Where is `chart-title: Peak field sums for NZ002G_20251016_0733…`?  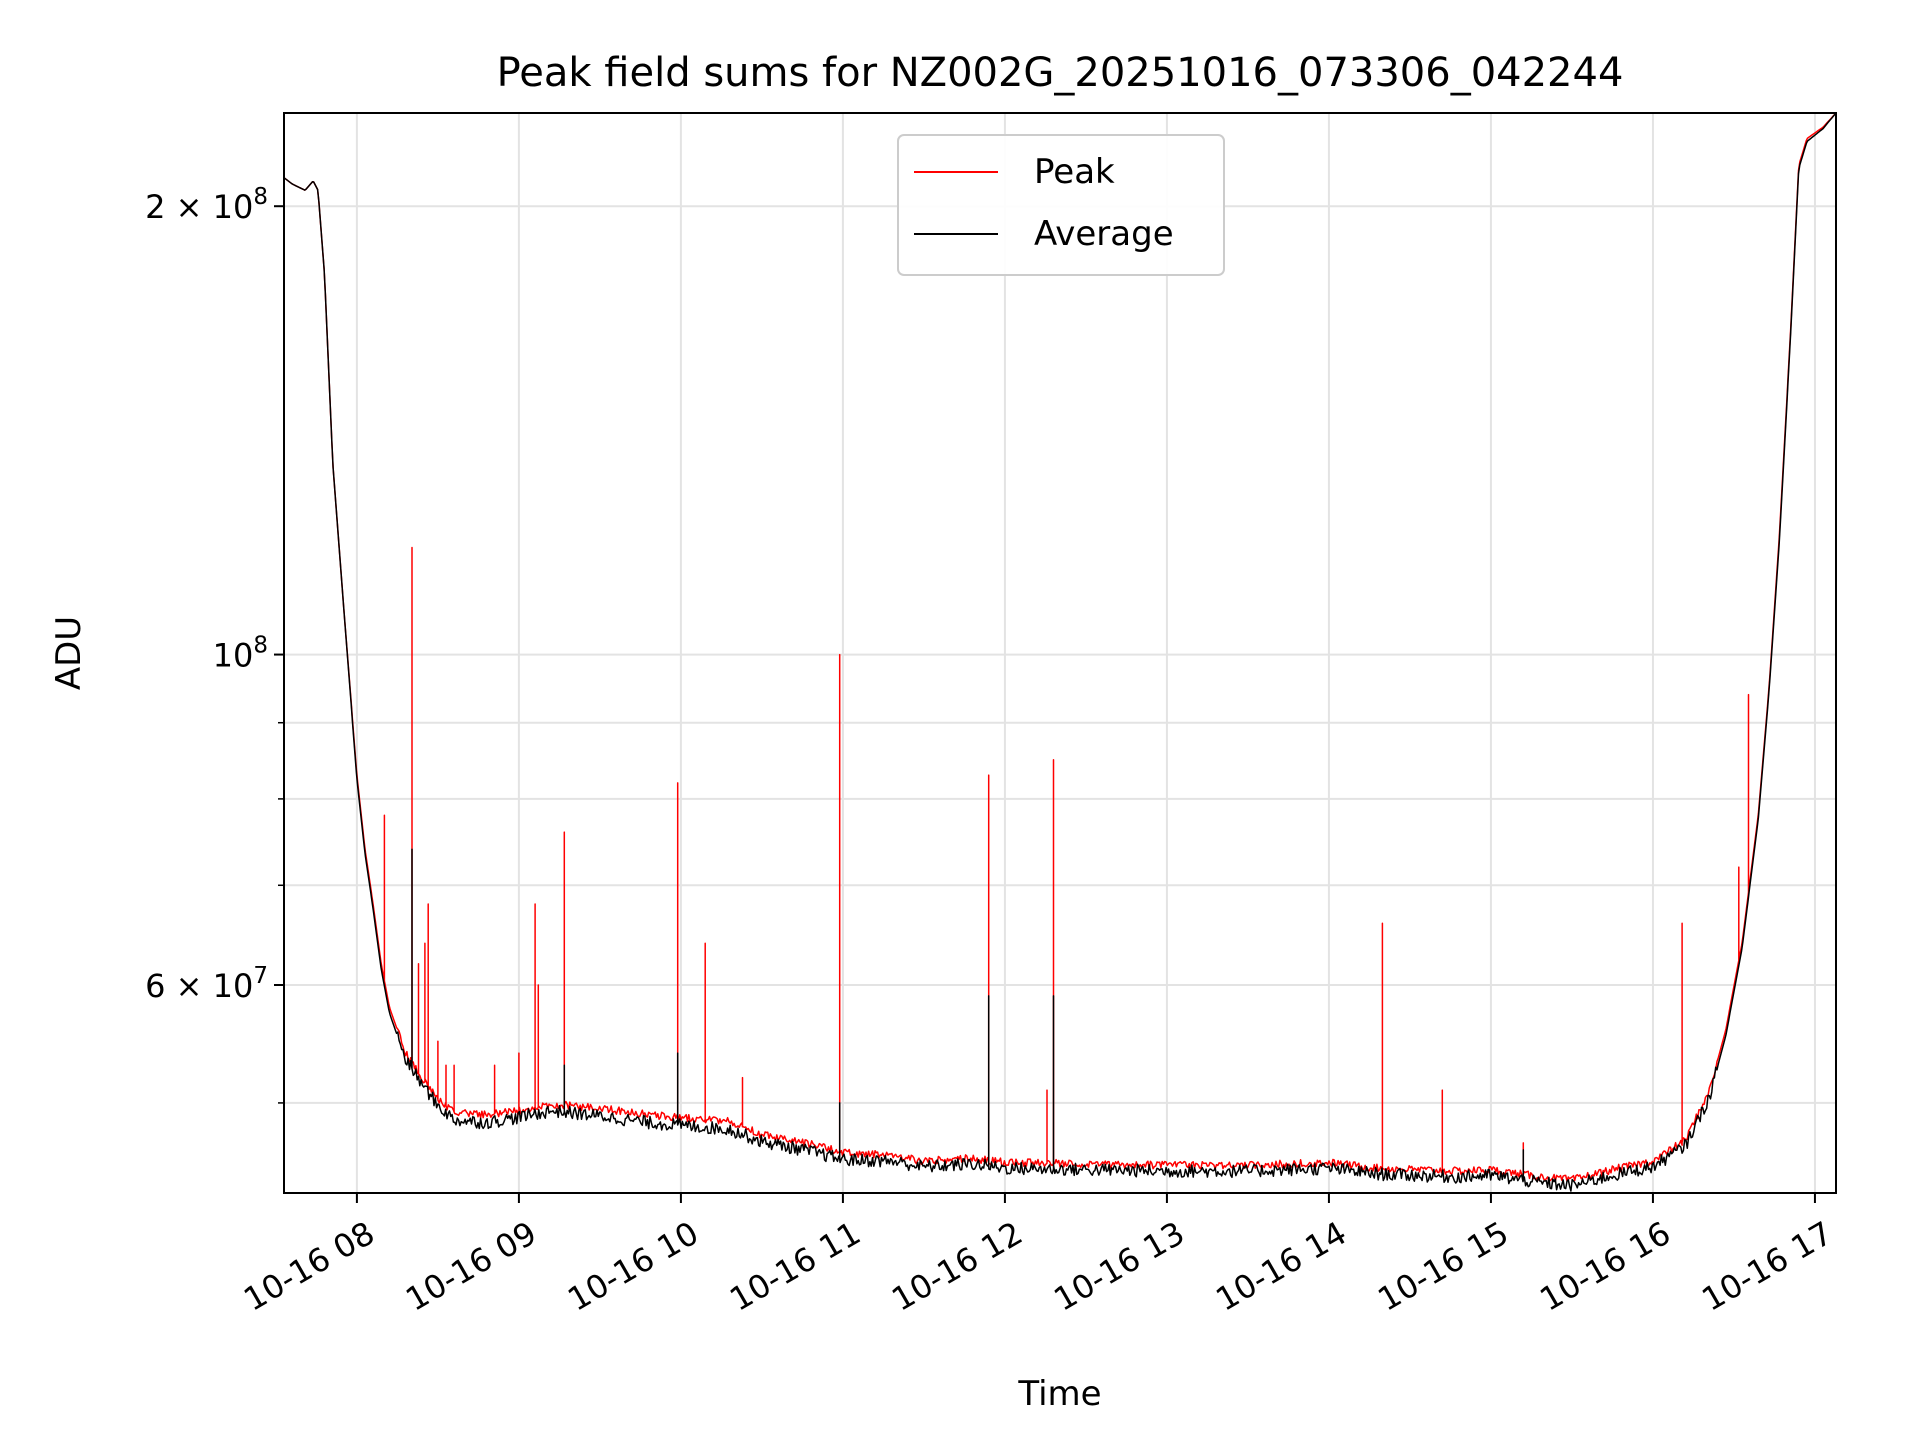
chart-title: Peak field sums for NZ002G_20251016_0733… is located at coordinates (1060, 73).